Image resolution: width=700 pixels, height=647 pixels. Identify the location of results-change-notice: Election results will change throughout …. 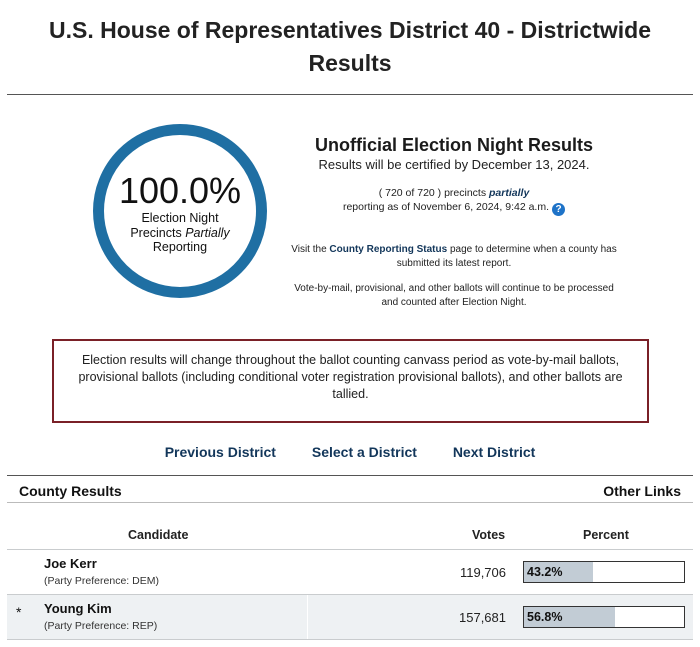
(350, 381).